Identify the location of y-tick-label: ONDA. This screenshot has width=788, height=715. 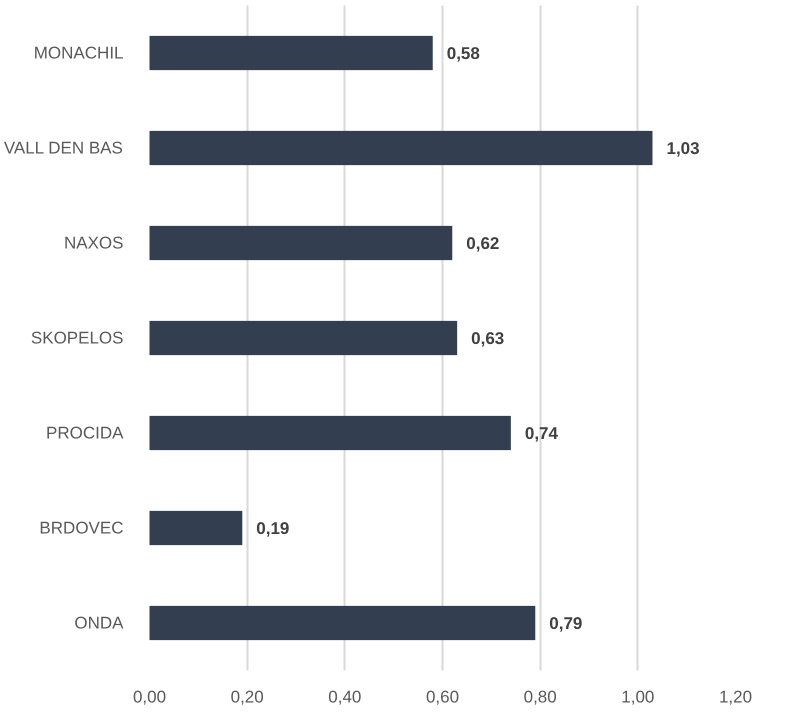
(99, 623).